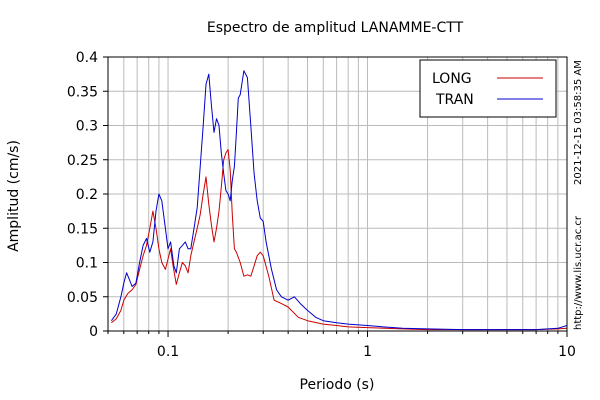  What do you see at coordinates (87, 195) in the screenshot?
I see `y-tick-label: 0.2` at bounding box center [87, 195].